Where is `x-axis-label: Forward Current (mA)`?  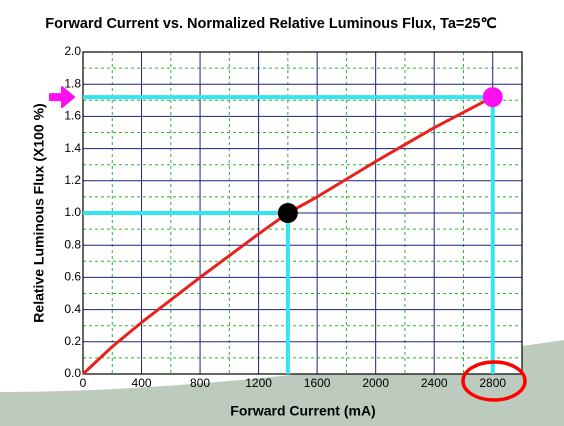 x-axis-label: Forward Current (mA) is located at coordinates (302, 411).